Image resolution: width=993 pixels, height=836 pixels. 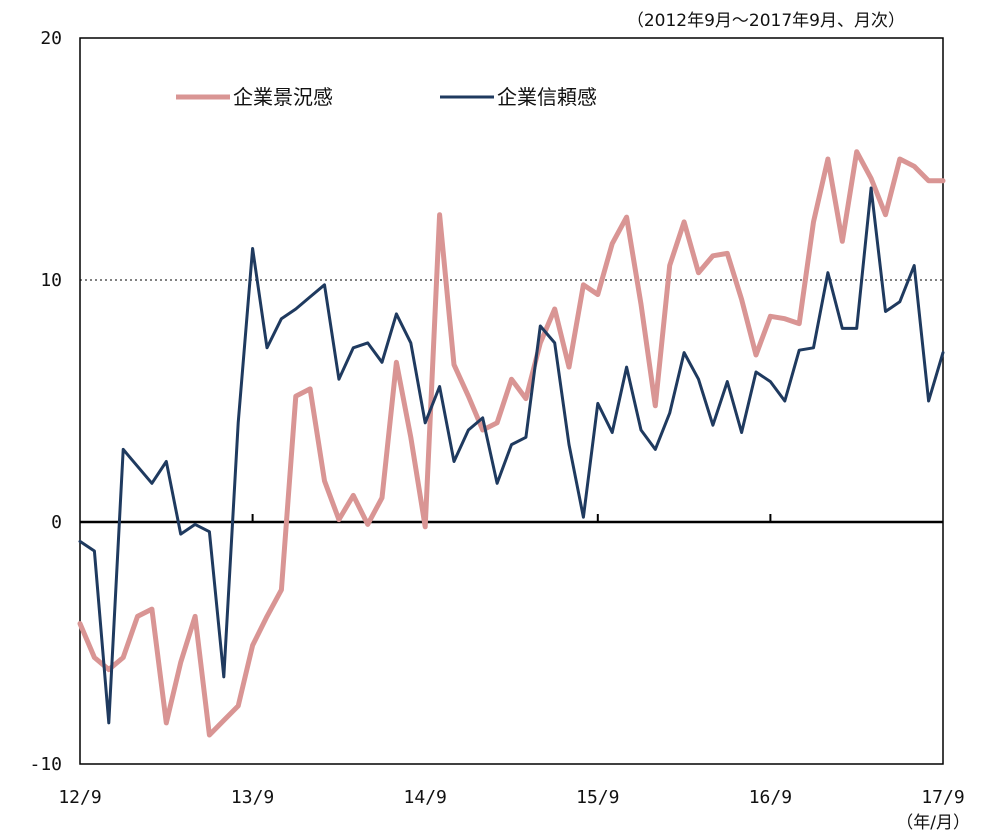 What do you see at coordinates (597, 797) in the screenshot?
I see `x-tick-label: 15/9` at bounding box center [597, 797].